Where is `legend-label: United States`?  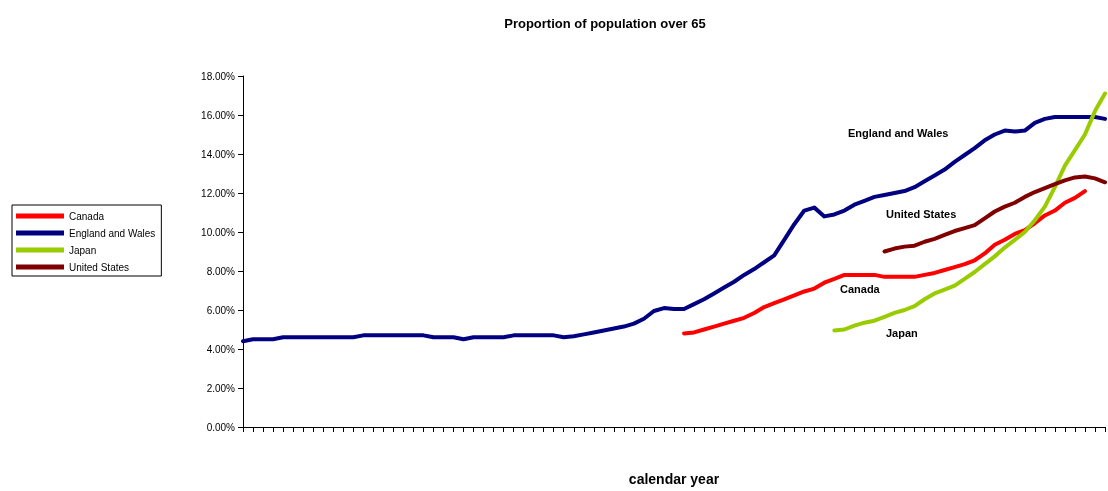 legend-label: United States is located at coordinates (99, 267).